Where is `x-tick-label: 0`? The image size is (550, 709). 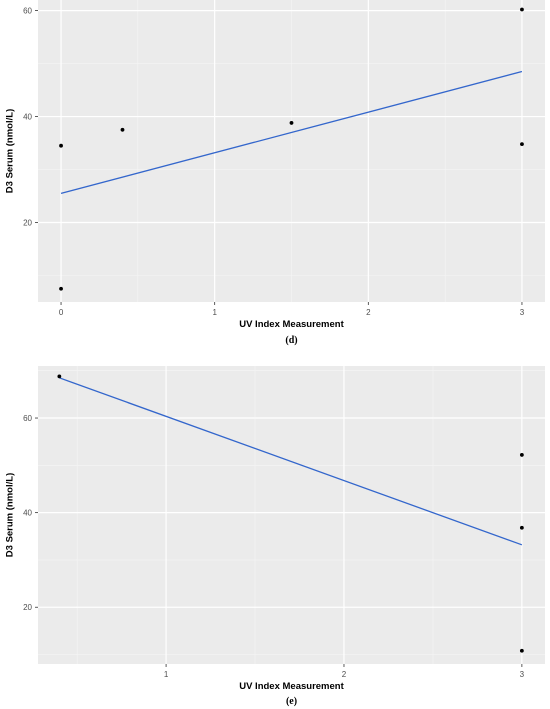
x-tick-label: 0 is located at coordinates (61, 312).